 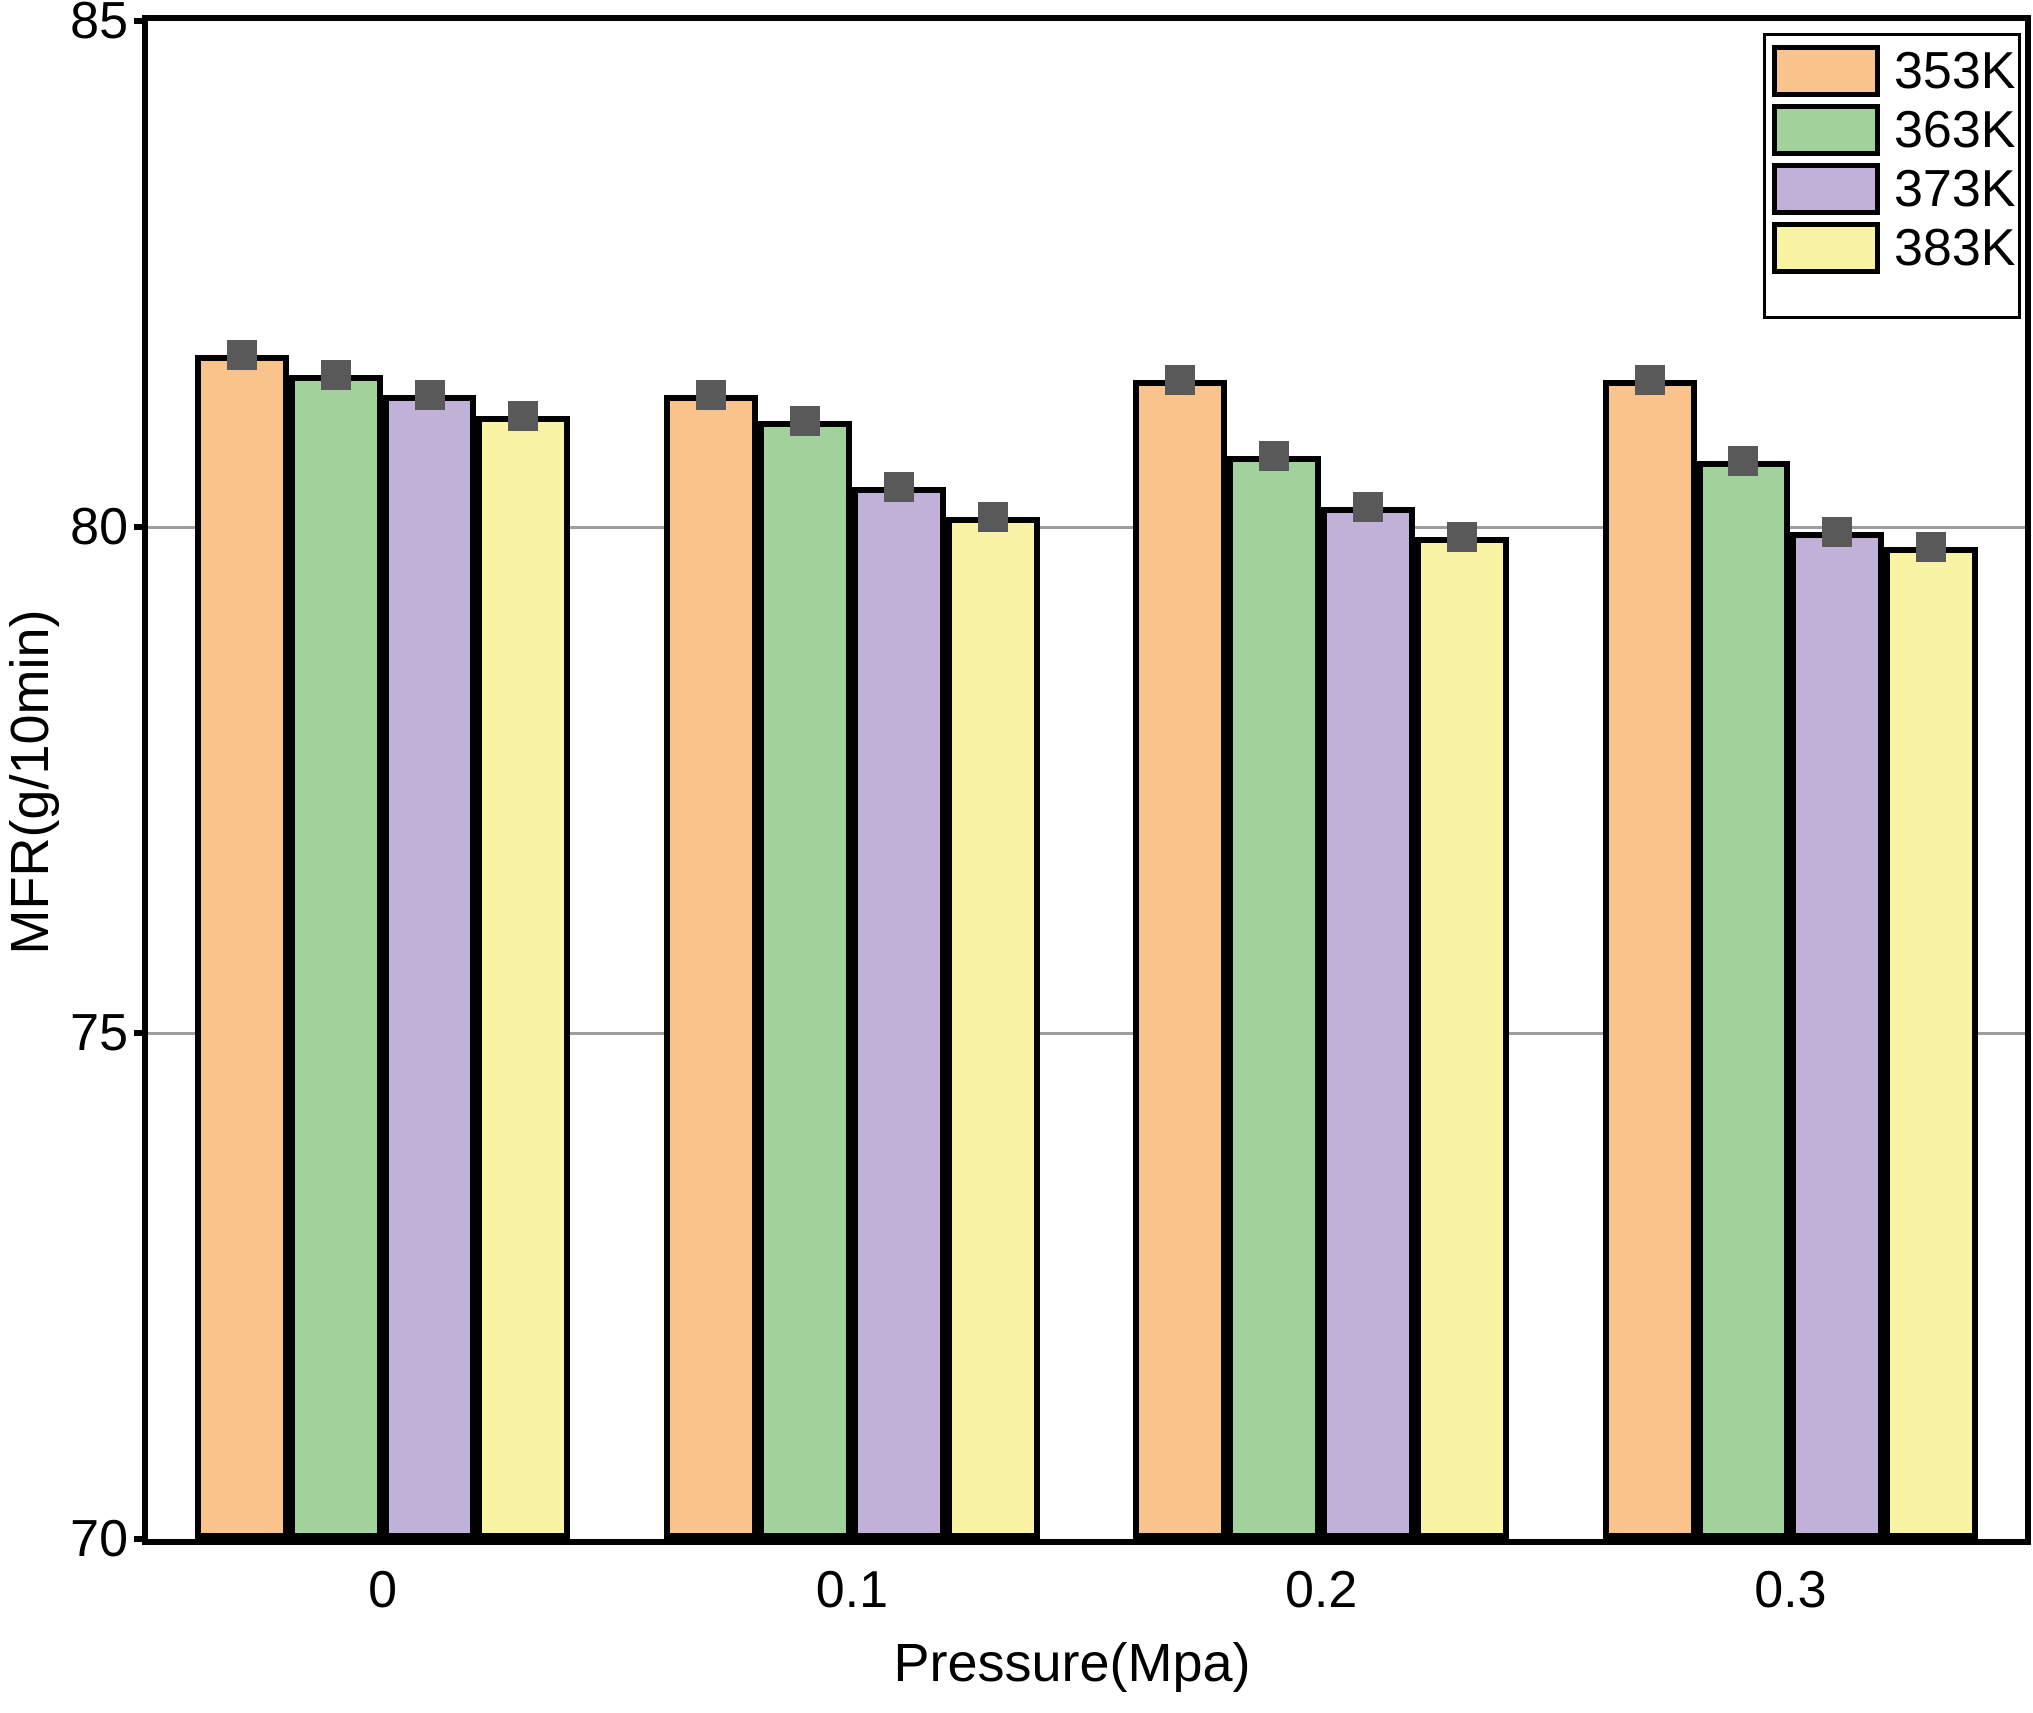 I want to click on bar-363K-0.1, so click(x=805, y=979).